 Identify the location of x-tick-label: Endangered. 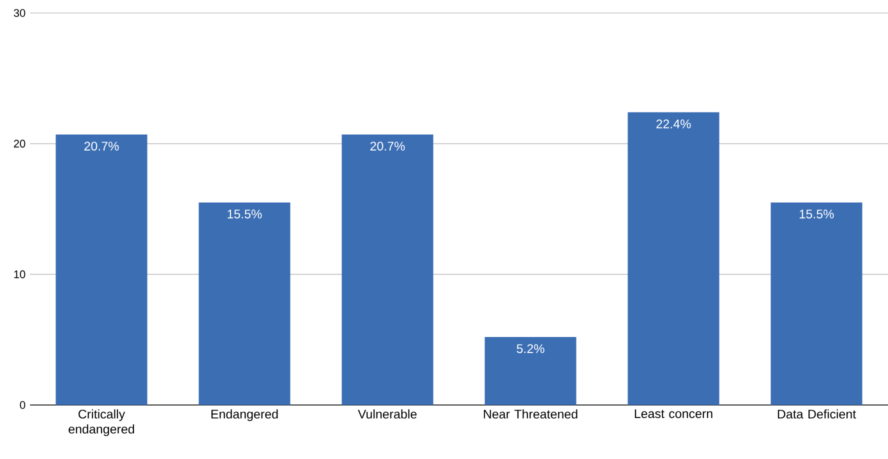
(244, 415).